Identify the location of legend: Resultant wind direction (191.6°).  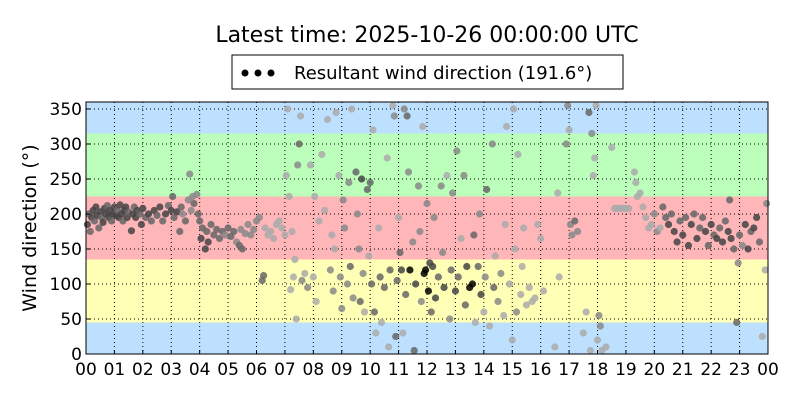
(427, 72).